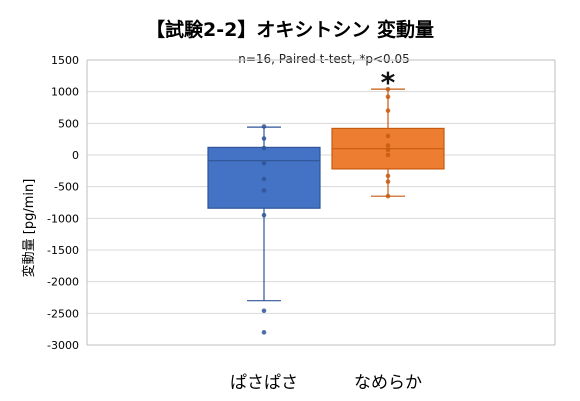 Image resolution: width=580 pixels, height=401 pixels. Describe the element at coordinates (65, 92) in the screenshot. I see `y-tick-label: 1000` at that location.